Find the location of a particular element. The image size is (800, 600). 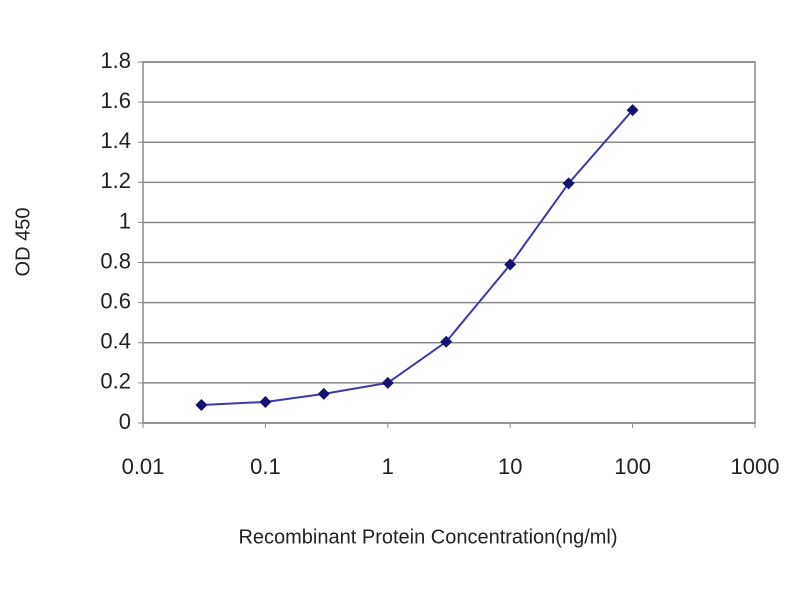

x-tick-label: 1 is located at coordinates (388, 466).